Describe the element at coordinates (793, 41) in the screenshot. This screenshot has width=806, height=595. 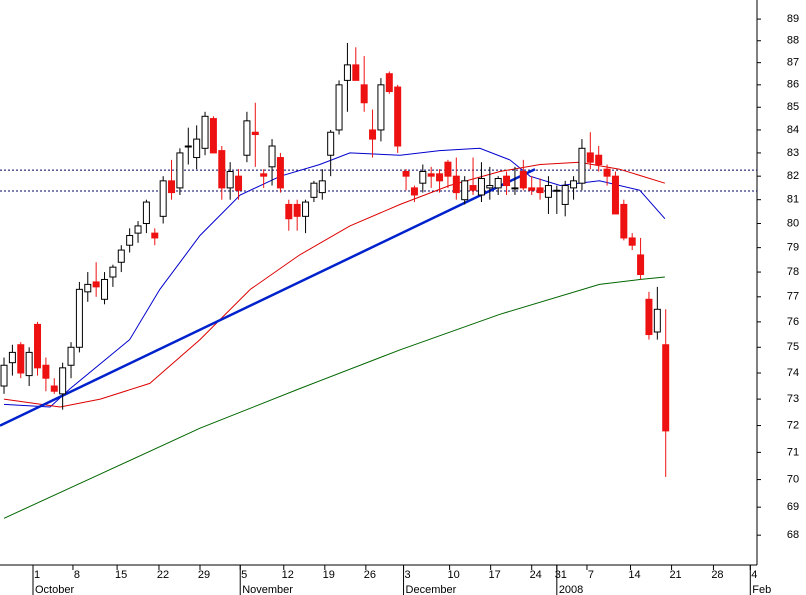
I see `y-tick-label: 88` at that location.